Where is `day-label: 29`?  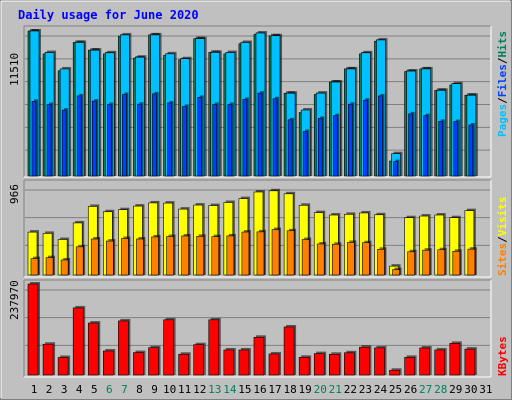 day-label: 29 is located at coordinates (455, 389).